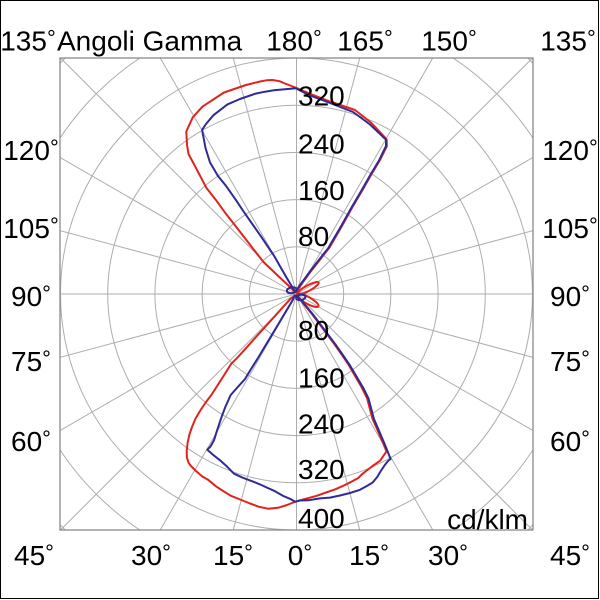  Describe the element at coordinates (150, 40) in the screenshot. I see `svg-text: Angoli Gamma` at that location.